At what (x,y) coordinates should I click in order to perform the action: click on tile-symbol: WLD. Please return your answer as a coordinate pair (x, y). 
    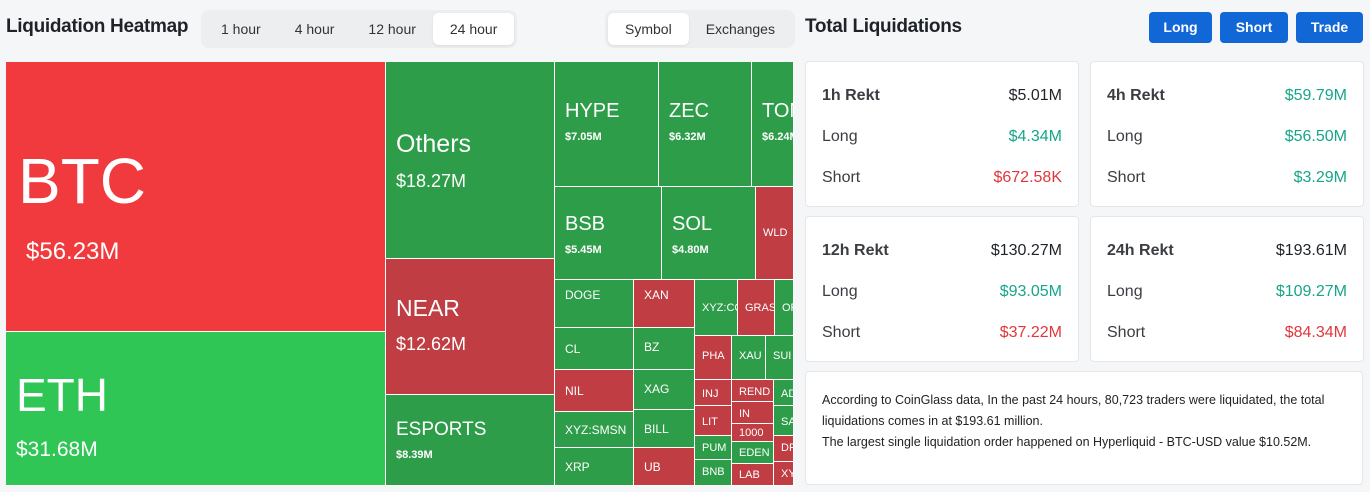
    Looking at the image, I should click on (775, 233).